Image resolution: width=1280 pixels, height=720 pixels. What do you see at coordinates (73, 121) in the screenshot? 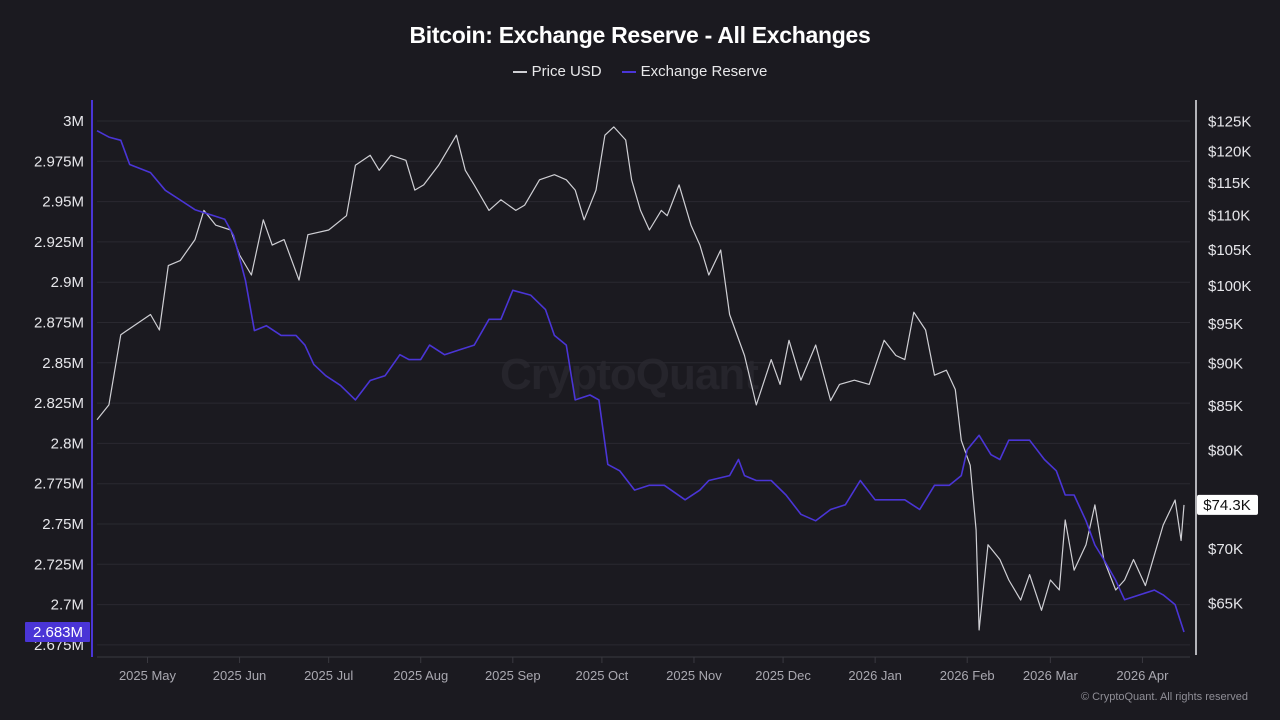
I see `left-tick-label: 3M` at bounding box center [73, 121].